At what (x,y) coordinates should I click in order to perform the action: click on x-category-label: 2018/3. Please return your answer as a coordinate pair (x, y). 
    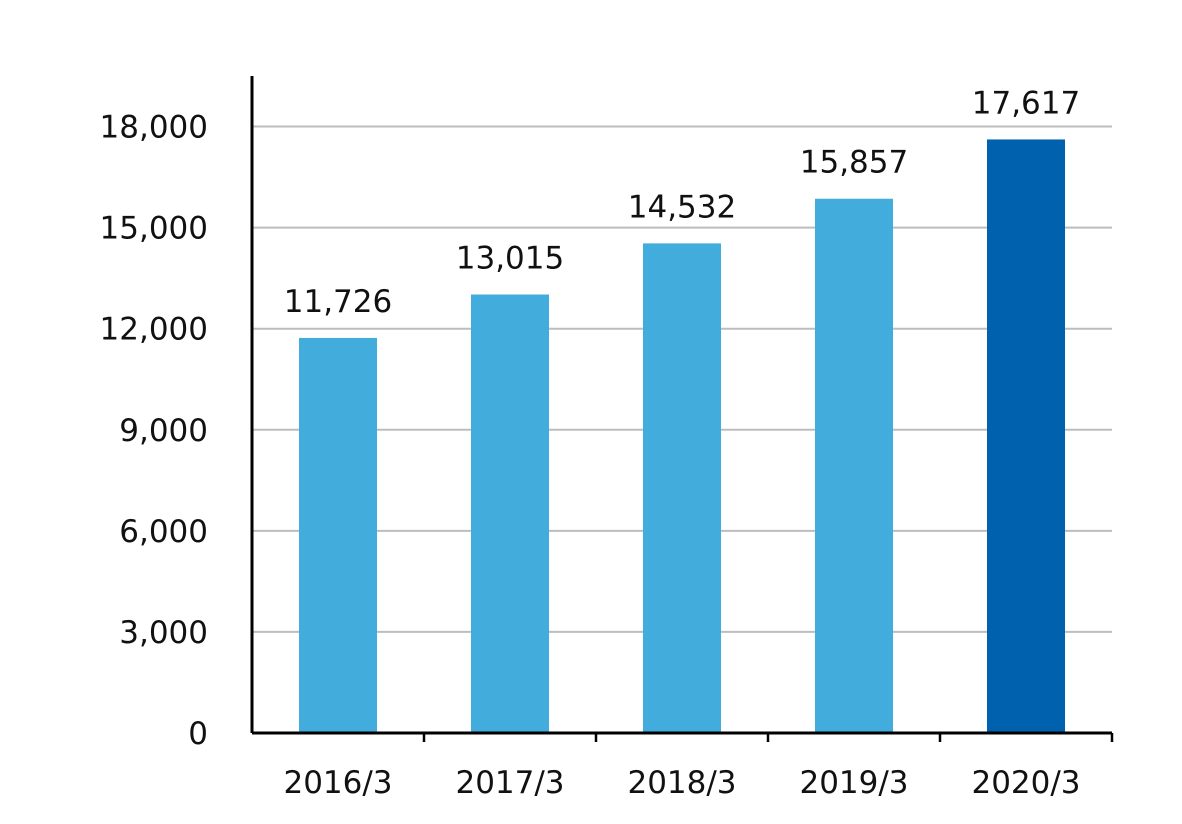
    Looking at the image, I should click on (681, 783).